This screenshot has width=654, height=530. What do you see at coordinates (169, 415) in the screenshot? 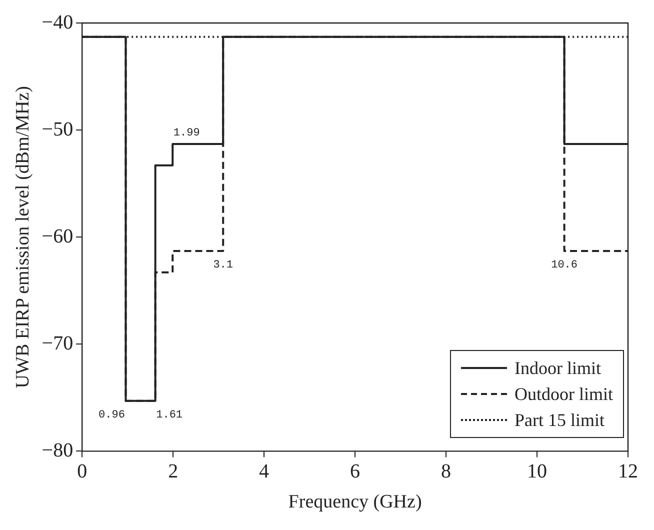
I see `annotation: 1.61` at bounding box center [169, 415].